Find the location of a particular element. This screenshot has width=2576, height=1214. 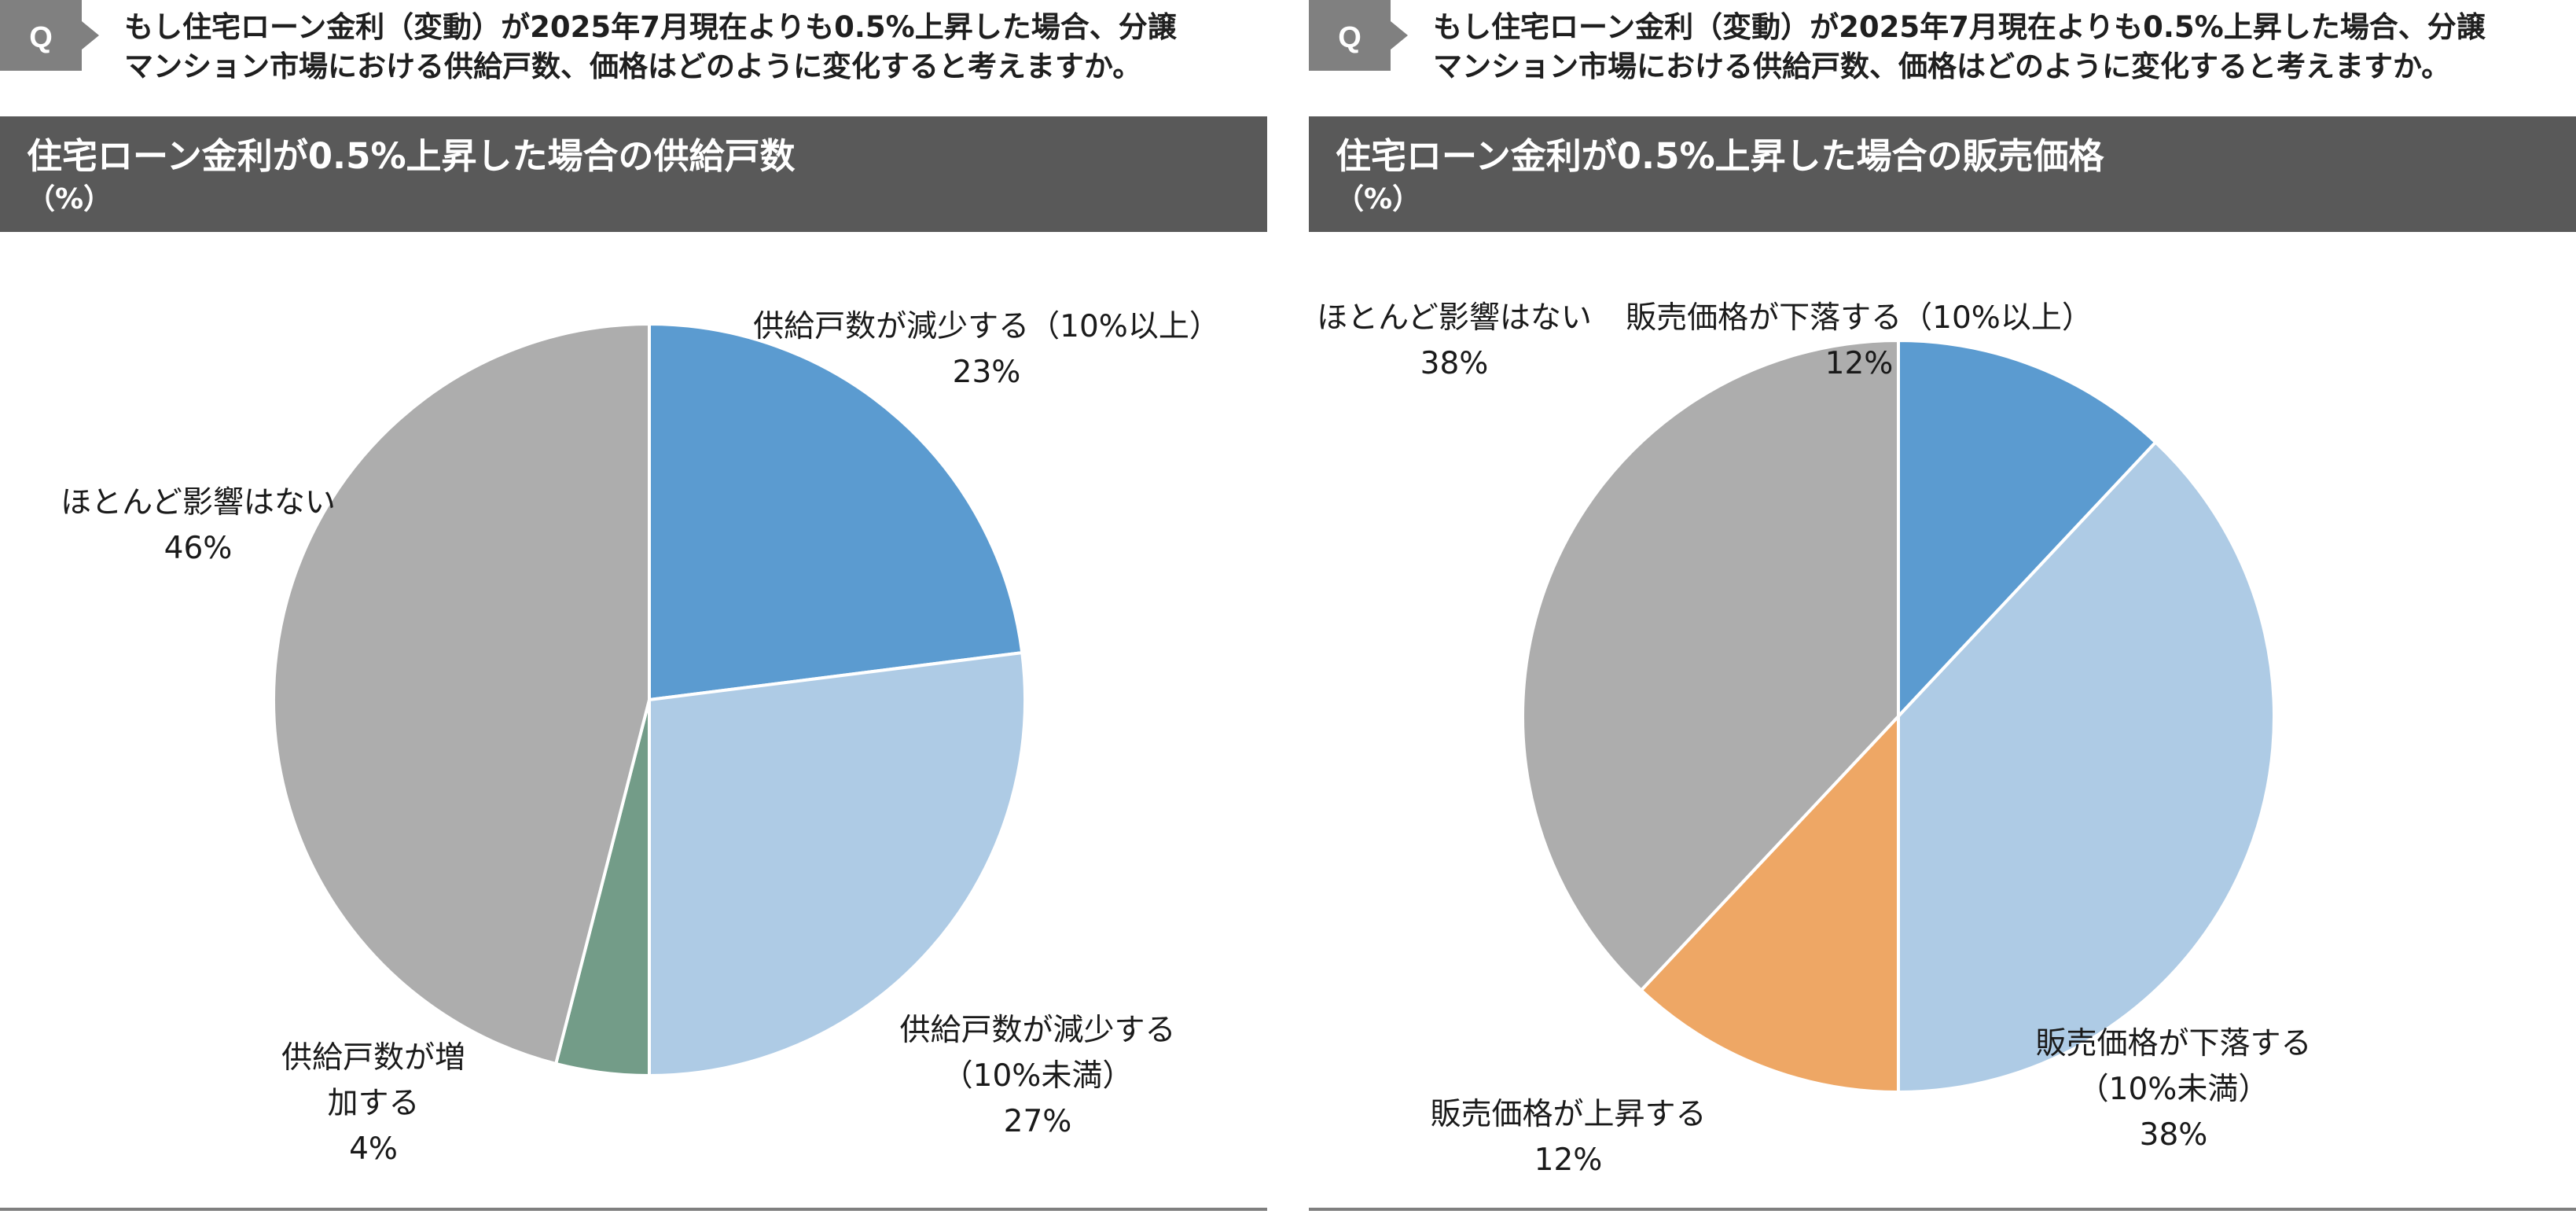

slice-label: ほとんど影響はない 38% is located at coordinates (1454, 340).